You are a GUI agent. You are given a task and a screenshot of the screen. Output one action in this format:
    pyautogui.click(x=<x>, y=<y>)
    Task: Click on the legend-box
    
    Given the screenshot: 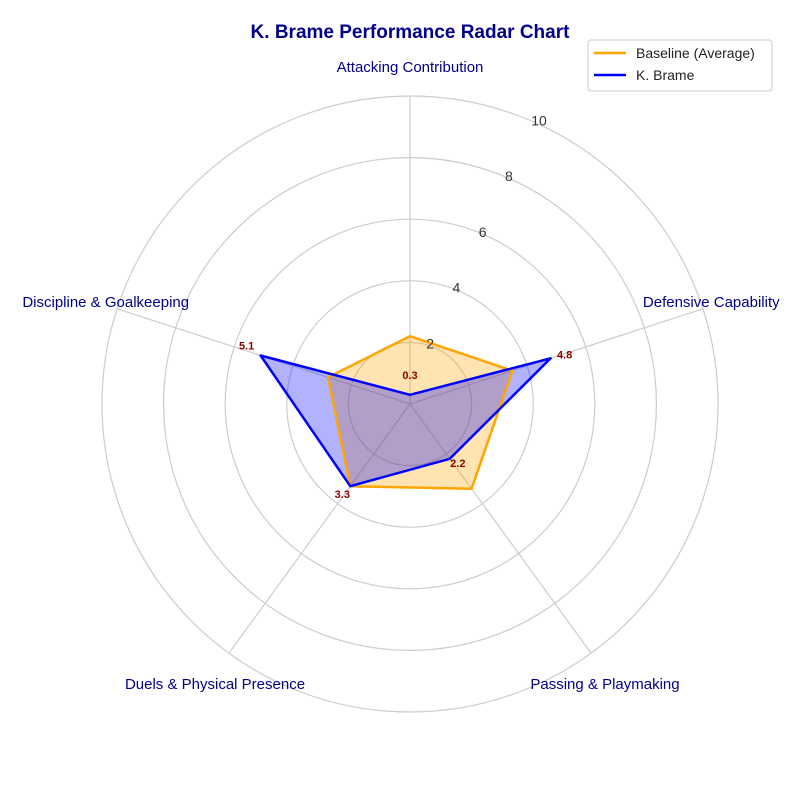 What is the action you would take?
    pyautogui.click(x=680, y=65)
    